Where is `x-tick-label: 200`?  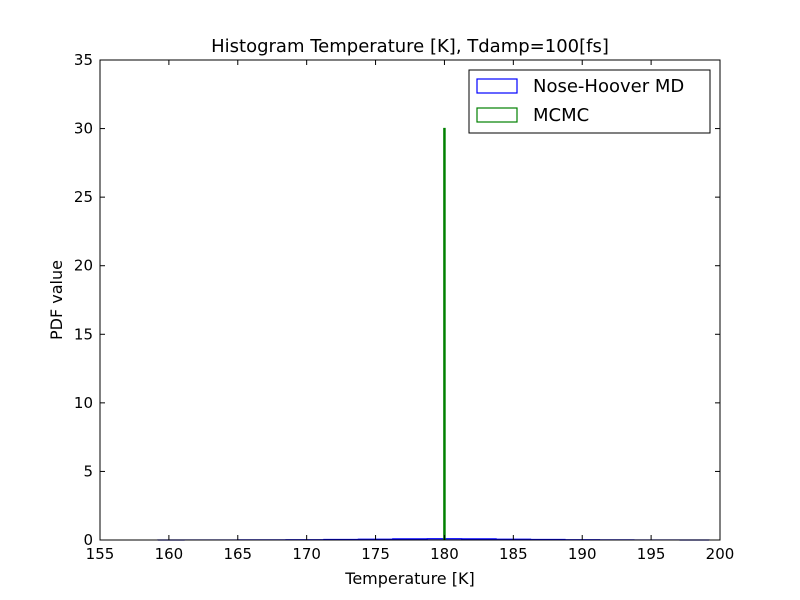 x-tick-label: 200 is located at coordinates (720, 554).